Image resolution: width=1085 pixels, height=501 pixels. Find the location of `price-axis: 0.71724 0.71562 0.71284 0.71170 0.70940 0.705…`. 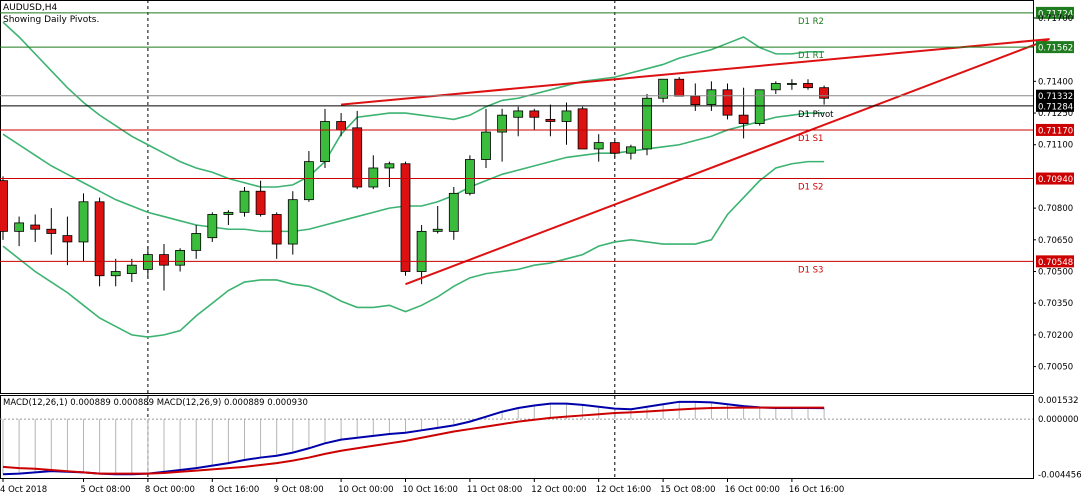

price-axis: 0.71724 0.71562 0.71284 0.71170 0.70940 0.705… is located at coordinates (1053, 189).